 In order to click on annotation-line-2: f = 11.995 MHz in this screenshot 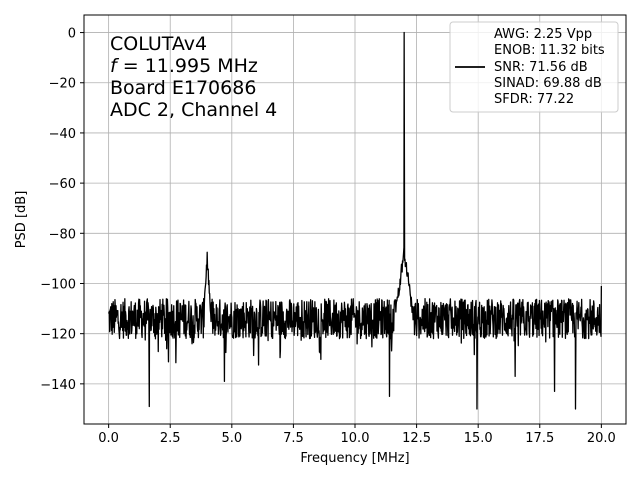, I will do `click(184, 66)`.